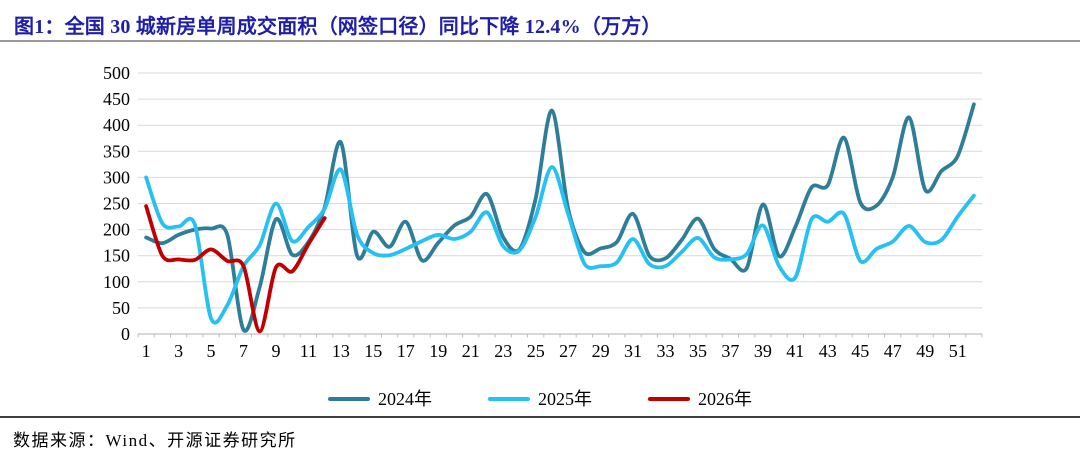  What do you see at coordinates (406, 351) in the screenshot?
I see `x-axis-label-17: 17` at bounding box center [406, 351].